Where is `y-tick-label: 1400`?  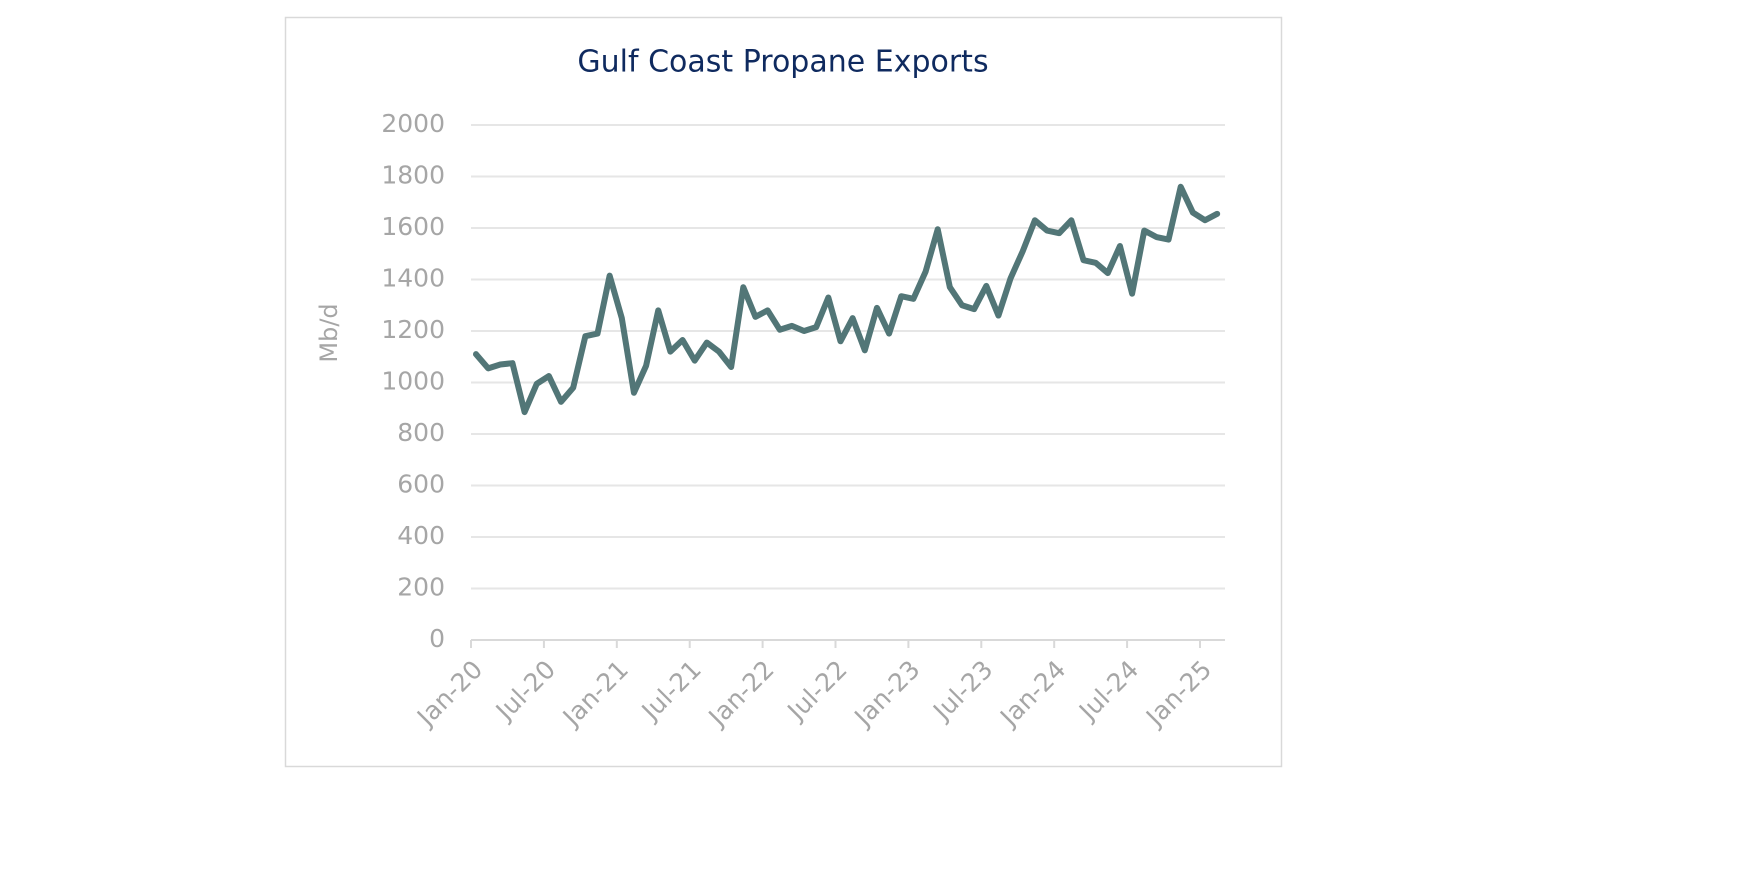 y-tick-label: 1400 is located at coordinates (413, 278).